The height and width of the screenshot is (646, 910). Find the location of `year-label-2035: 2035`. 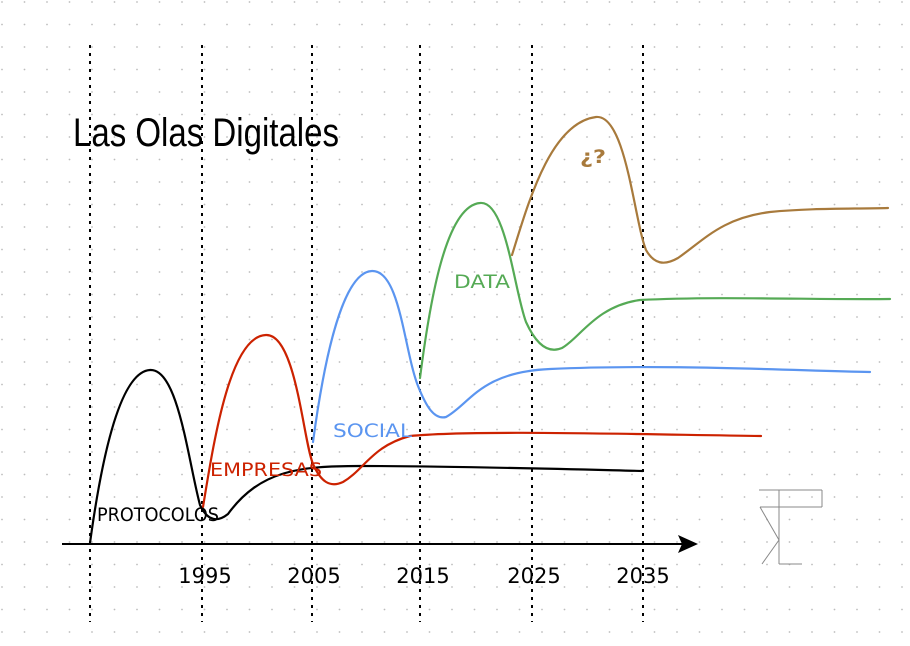

year-label-2035: 2035 is located at coordinates (642, 576).